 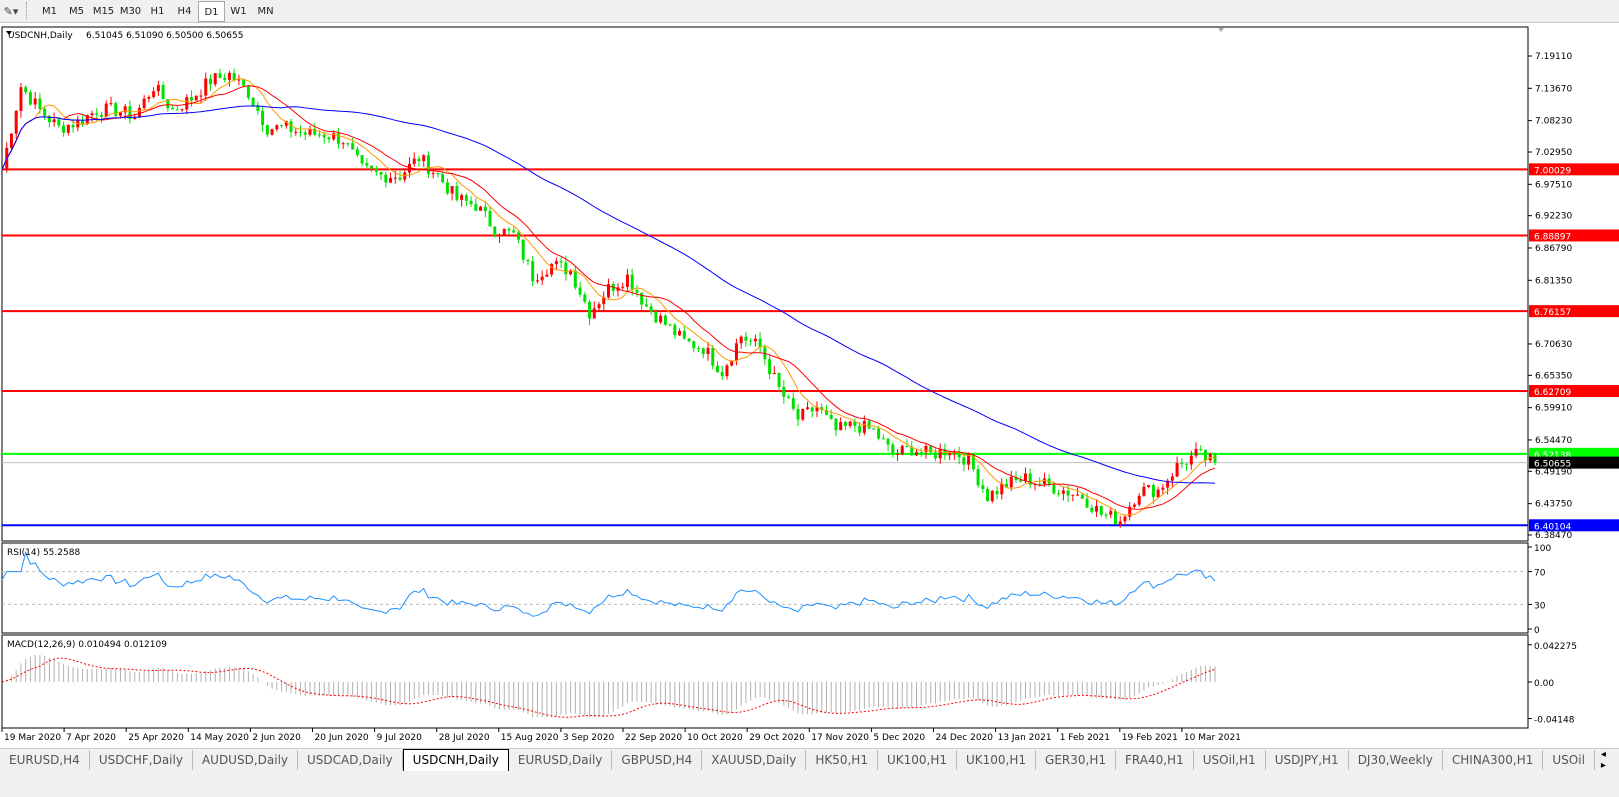 I want to click on chart-tab: EURUSD,Daily, so click(x=561, y=760).